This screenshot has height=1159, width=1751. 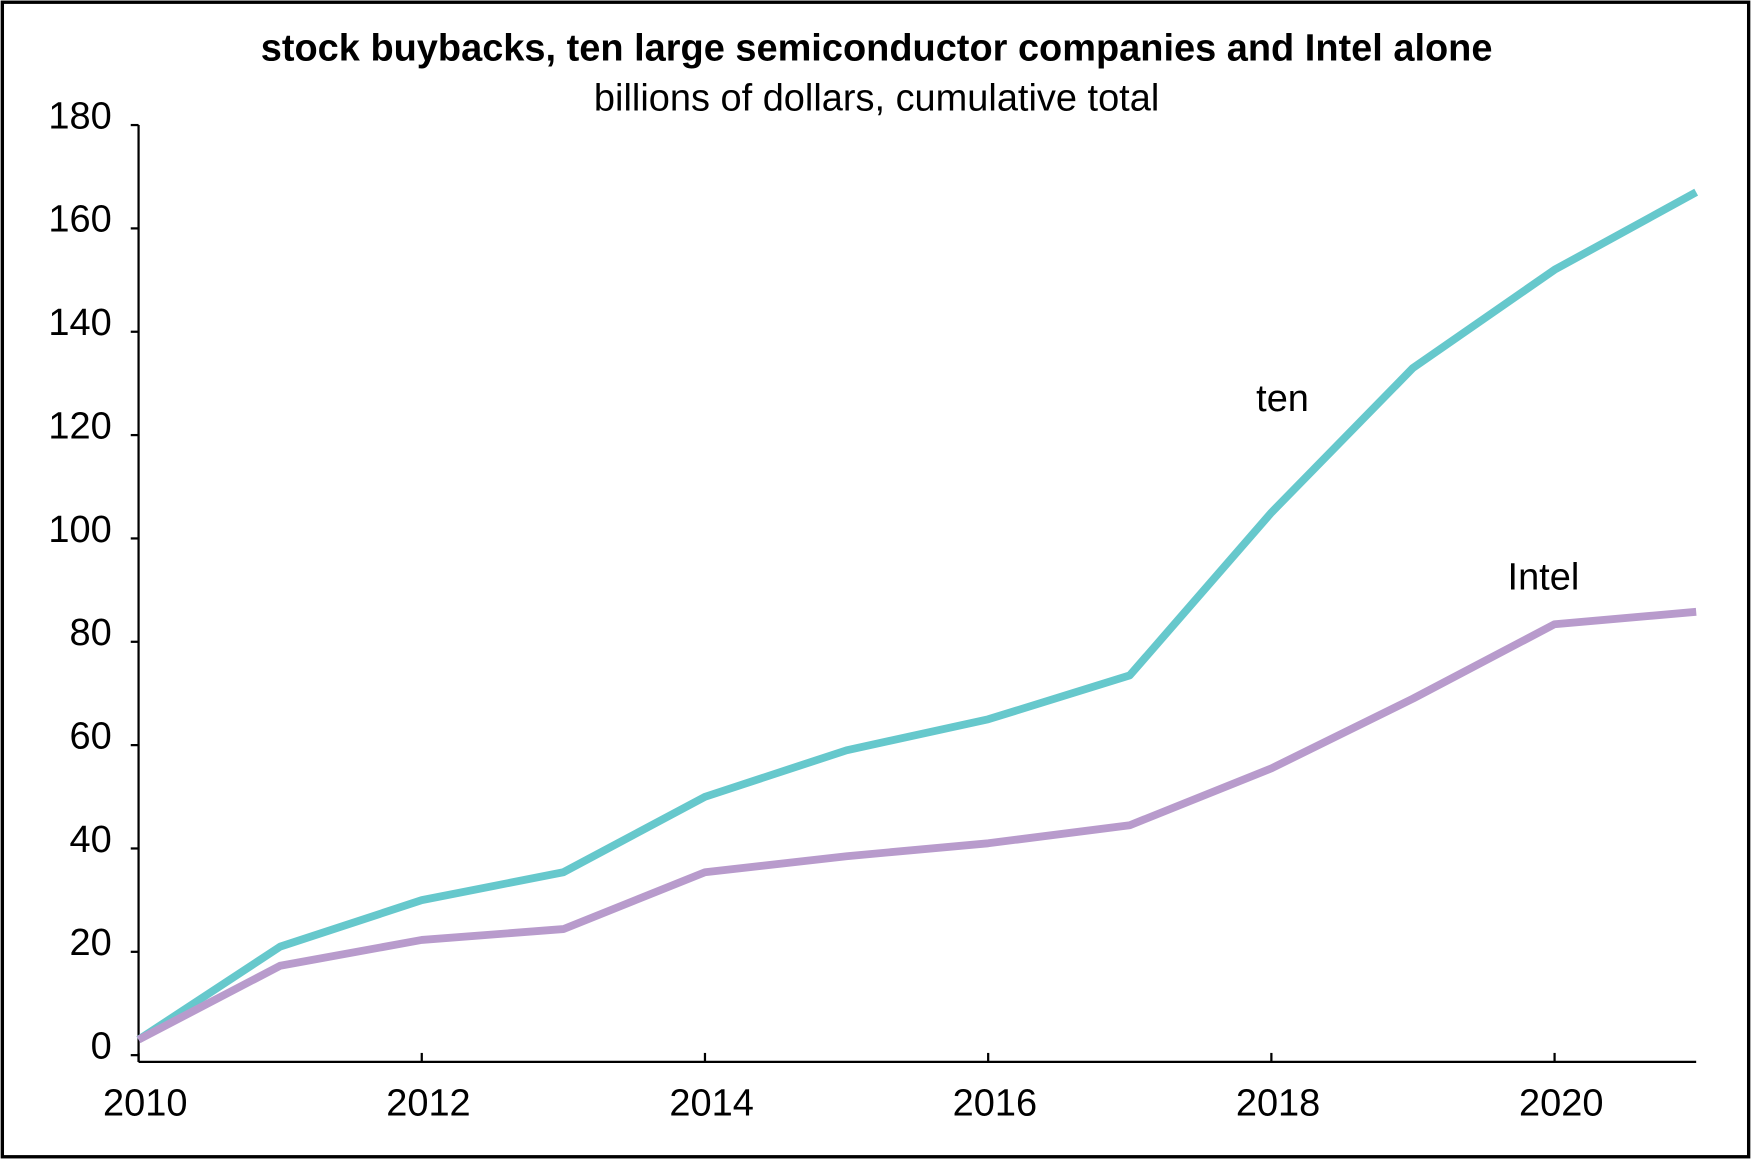 What do you see at coordinates (79, 323) in the screenshot?
I see `y-tick-label: 140` at bounding box center [79, 323].